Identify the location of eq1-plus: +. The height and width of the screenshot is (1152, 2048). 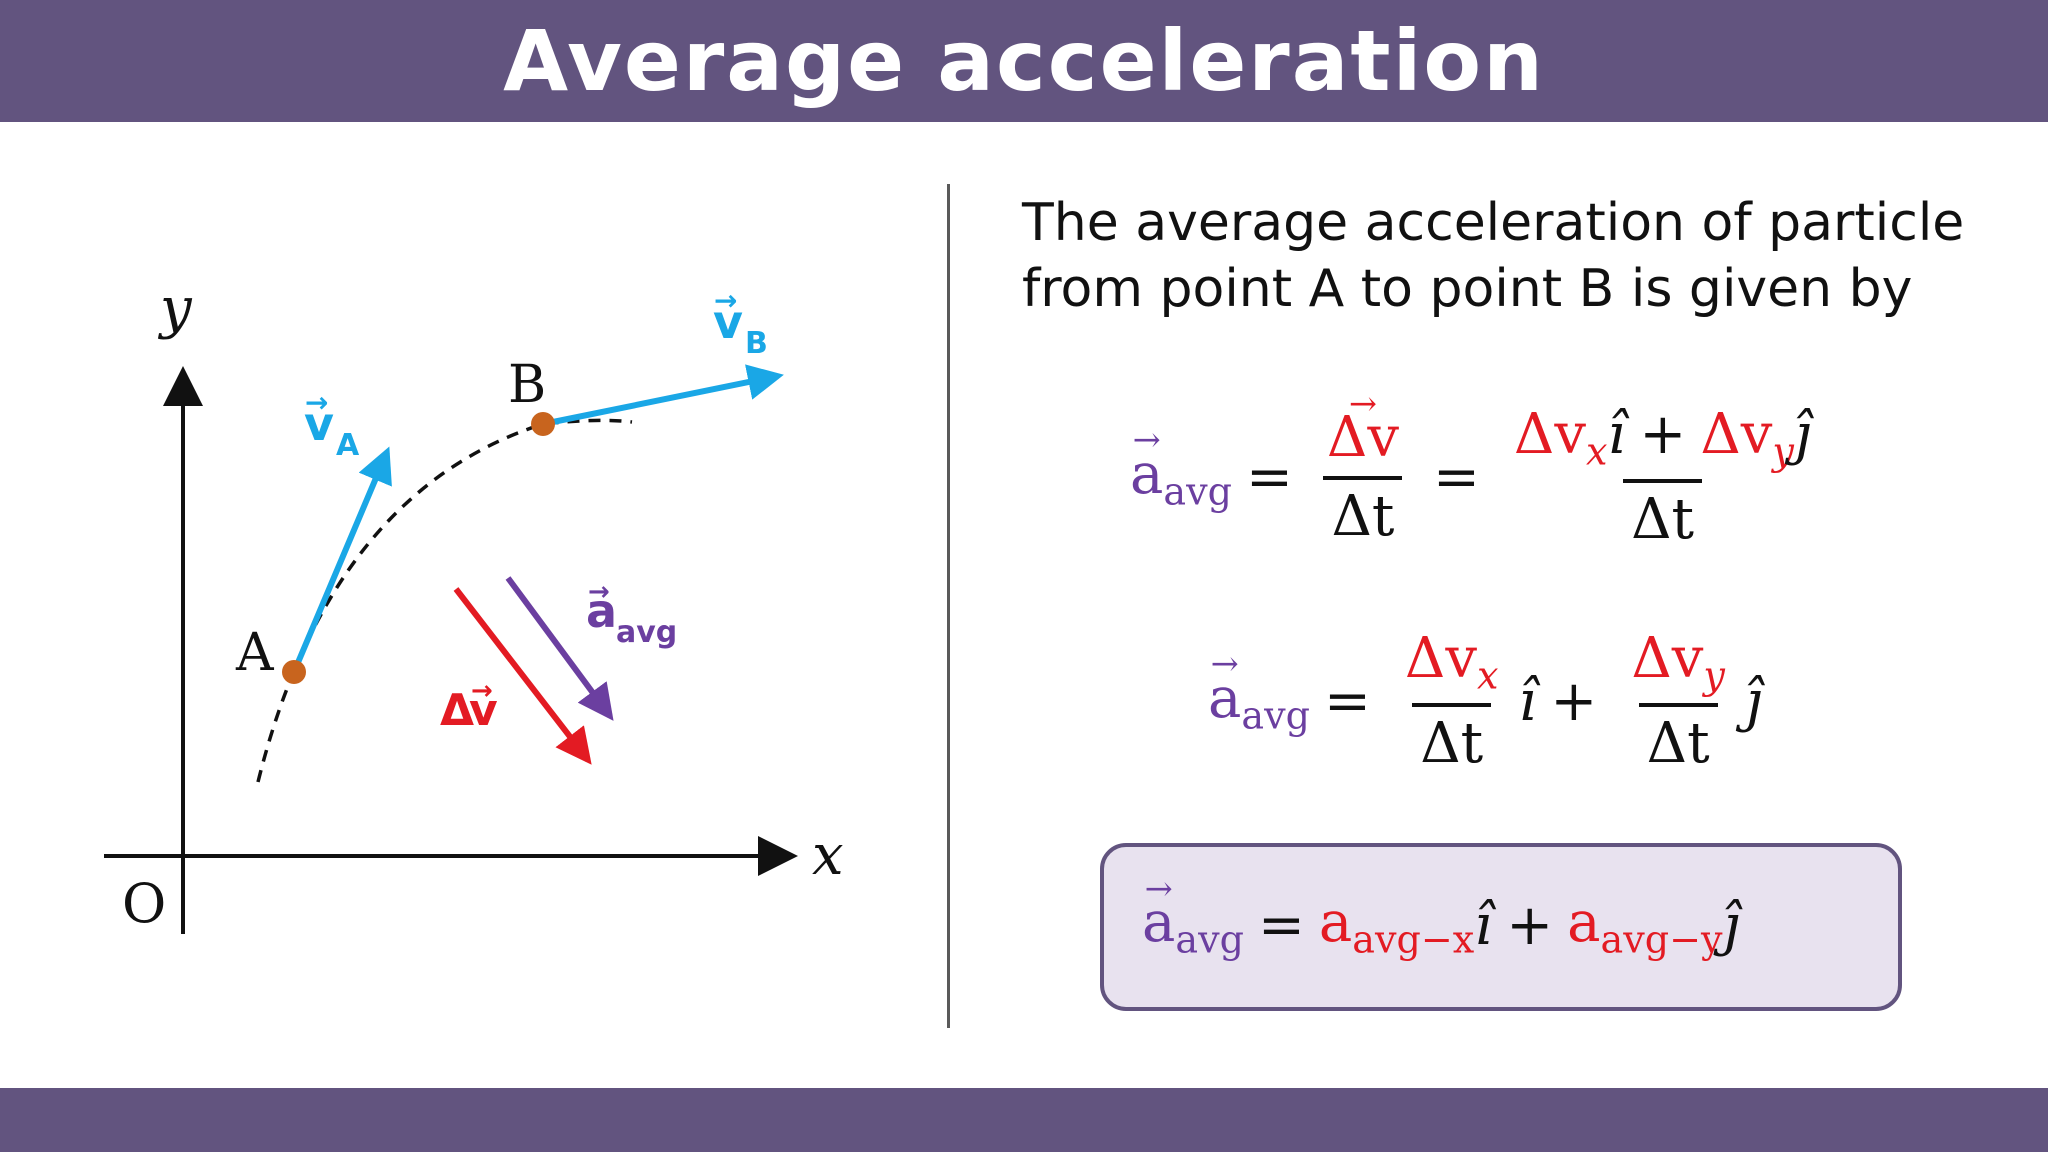
(1663, 434).